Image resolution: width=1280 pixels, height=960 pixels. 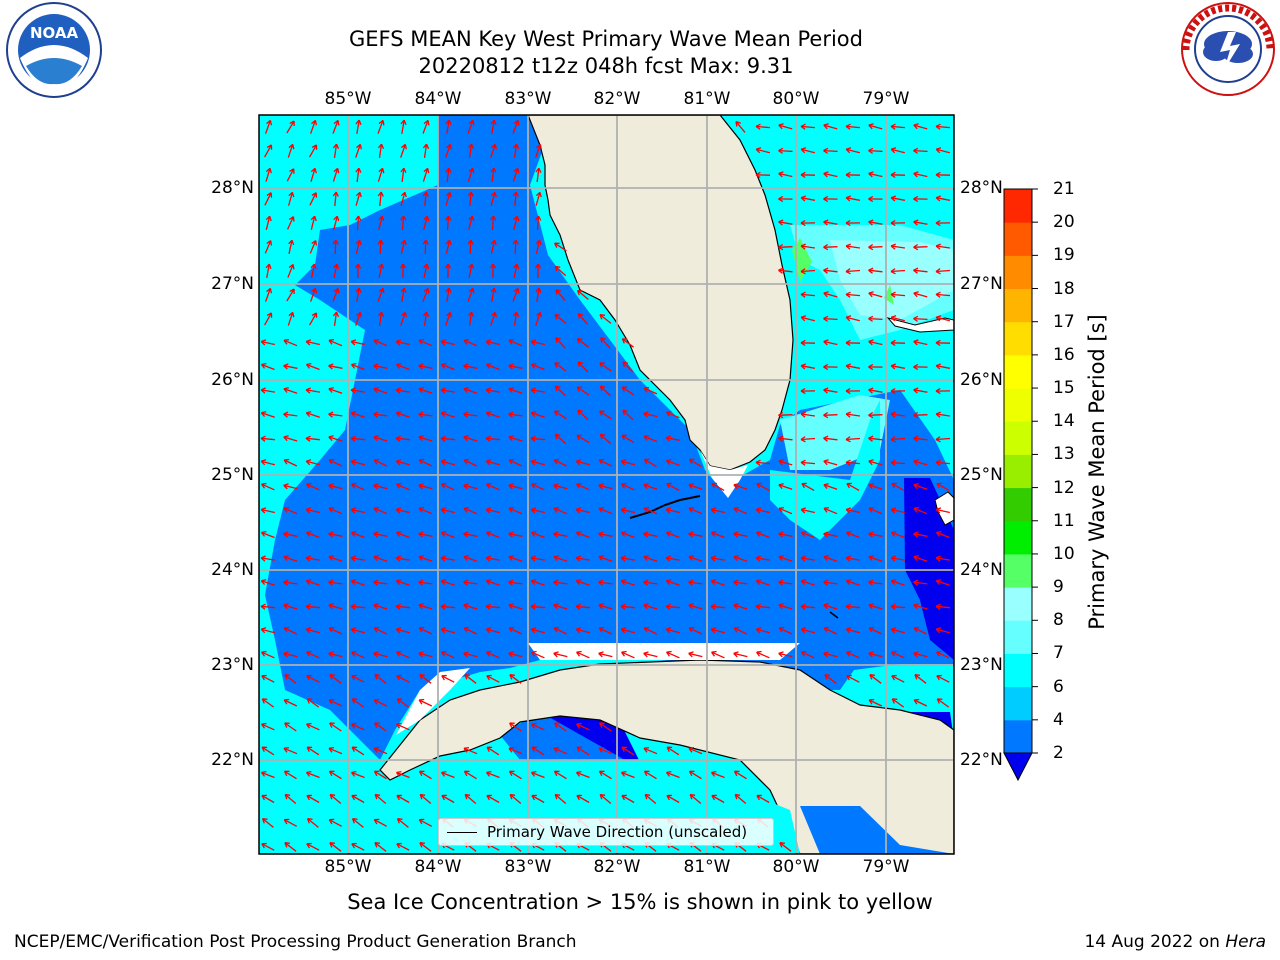 I want to click on colorbar-tick-label: 6, so click(x=1058, y=686).